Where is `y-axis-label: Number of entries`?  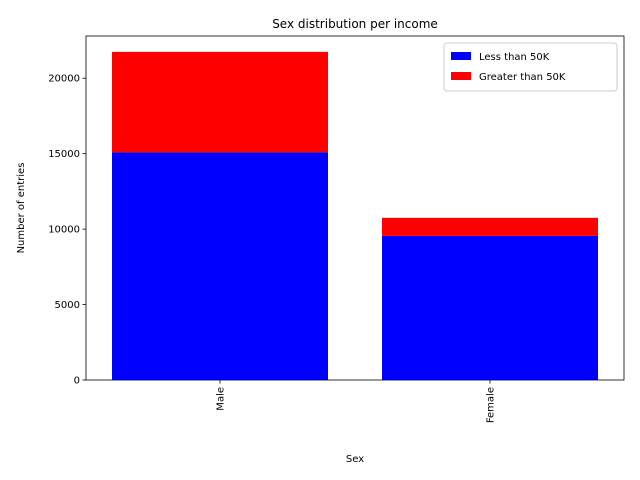 y-axis-label: Number of entries is located at coordinates (21, 208).